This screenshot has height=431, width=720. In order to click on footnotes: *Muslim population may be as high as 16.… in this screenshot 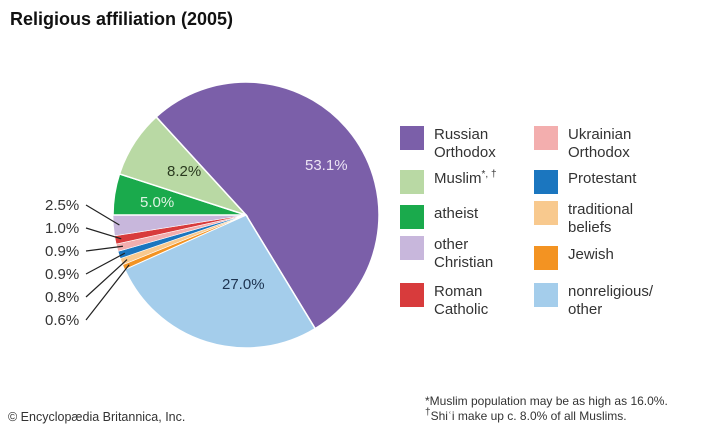, I will do `click(546, 409)`.